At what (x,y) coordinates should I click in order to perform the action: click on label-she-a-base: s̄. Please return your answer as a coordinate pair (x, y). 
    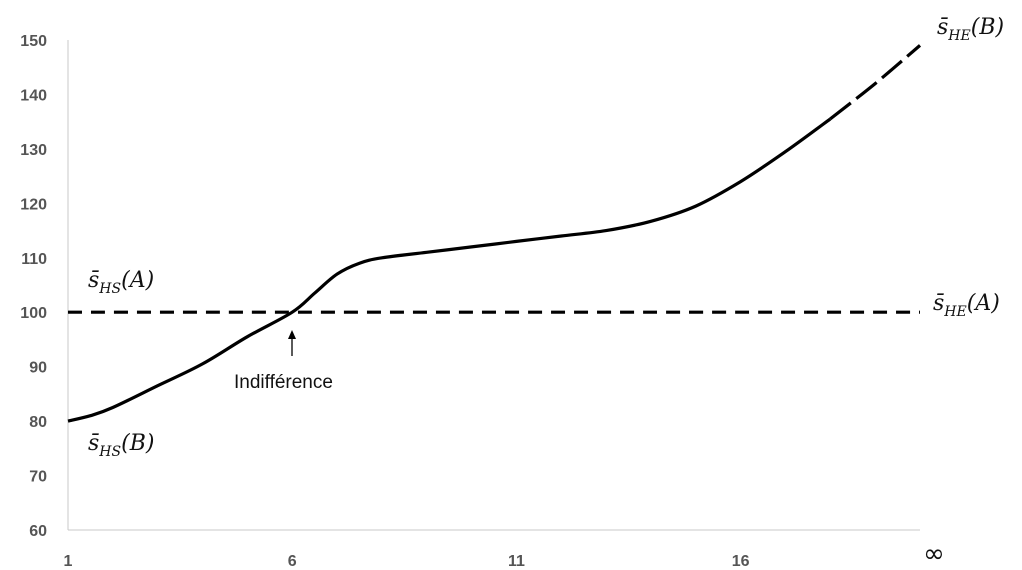
    Looking at the image, I should click on (938, 303).